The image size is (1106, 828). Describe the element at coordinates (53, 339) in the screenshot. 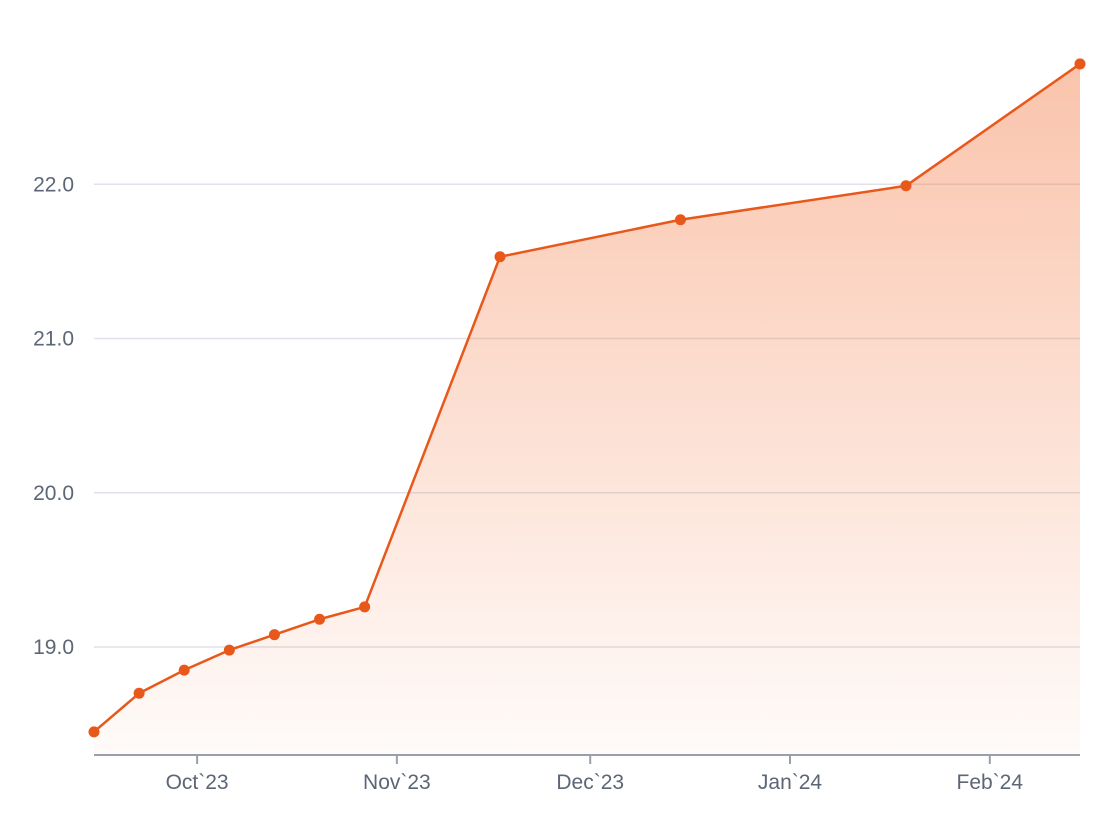

I see `y-tick-label: 21.0` at that location.